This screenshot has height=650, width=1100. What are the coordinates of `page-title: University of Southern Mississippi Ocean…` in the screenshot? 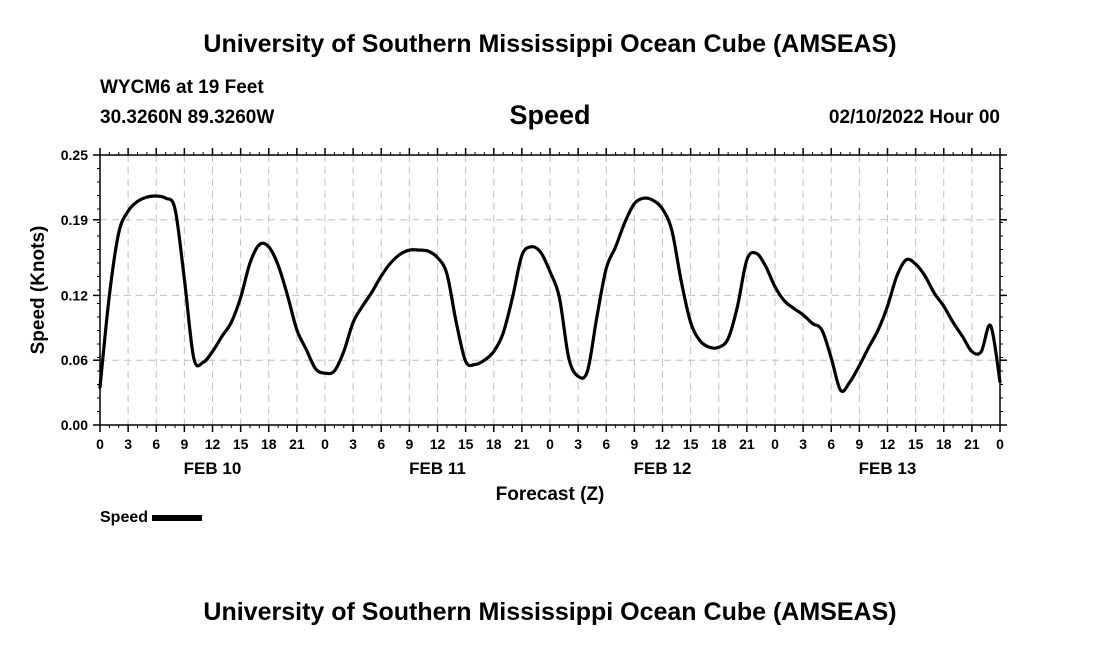 It's located at (550, 44).